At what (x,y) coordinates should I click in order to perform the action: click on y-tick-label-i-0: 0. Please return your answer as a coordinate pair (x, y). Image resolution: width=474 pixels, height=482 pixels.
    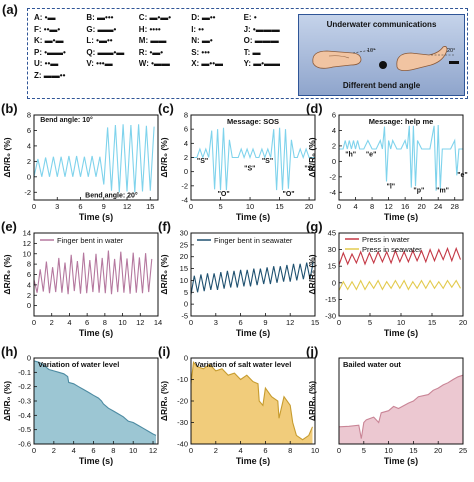
    Looking at the image, I should click on (186, 358).